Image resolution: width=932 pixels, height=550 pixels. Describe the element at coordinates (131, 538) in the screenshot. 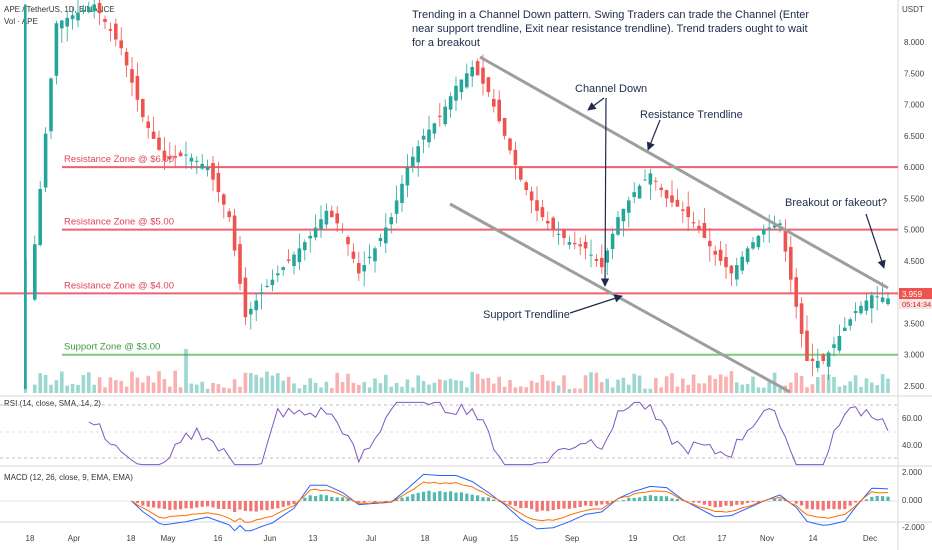

I see `time-tick: 18` at that location.